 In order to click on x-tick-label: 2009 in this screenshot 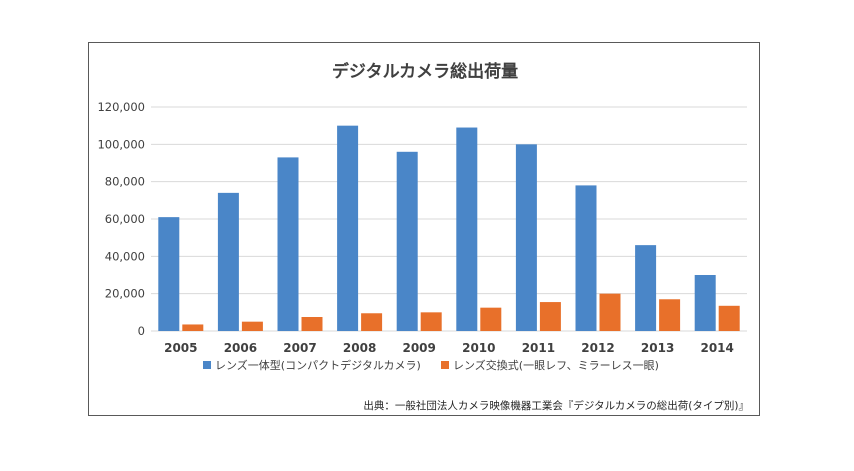, I will do `click(418, 348)`.